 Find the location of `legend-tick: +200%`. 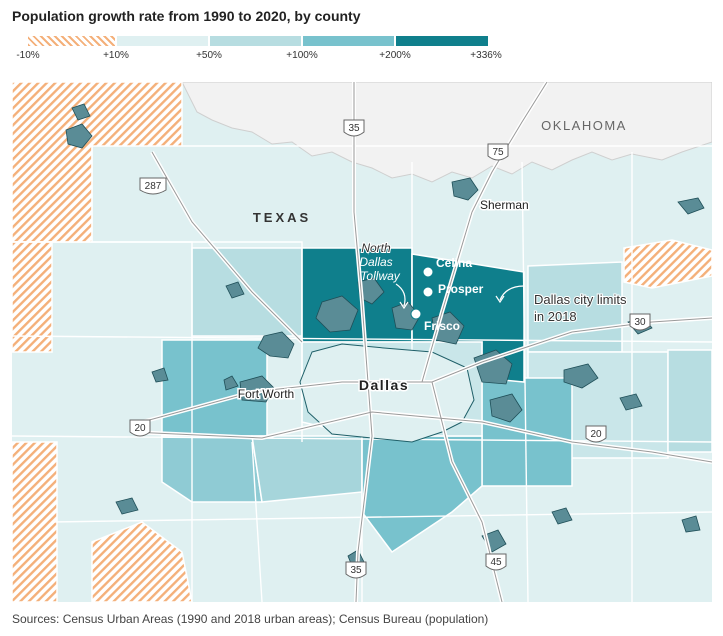

legend-tick: +200% is located at coordinates (395, 55).